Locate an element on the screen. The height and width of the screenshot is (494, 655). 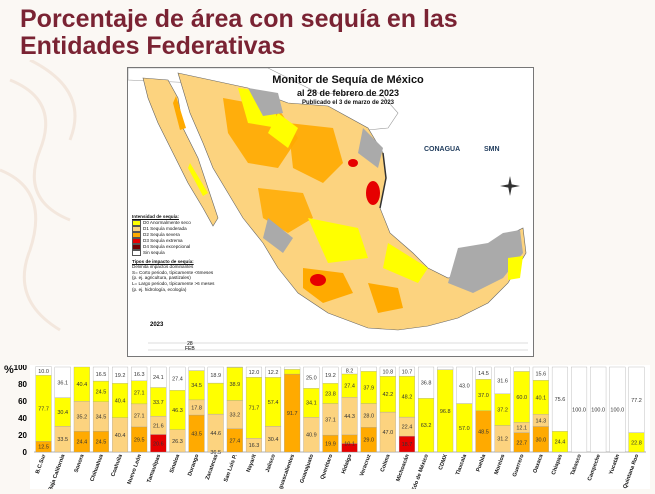
legend-item-label: D3 Sequía extrema is located at coordinates (163, 241).